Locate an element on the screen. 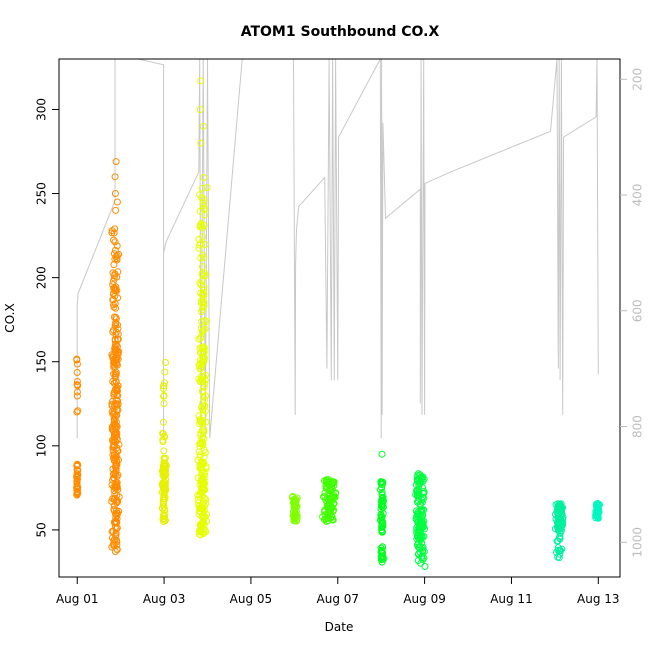 The height and width of the screenshot is (650, 650). y2-tick-label: 400 is located at coordinates (638, 195).